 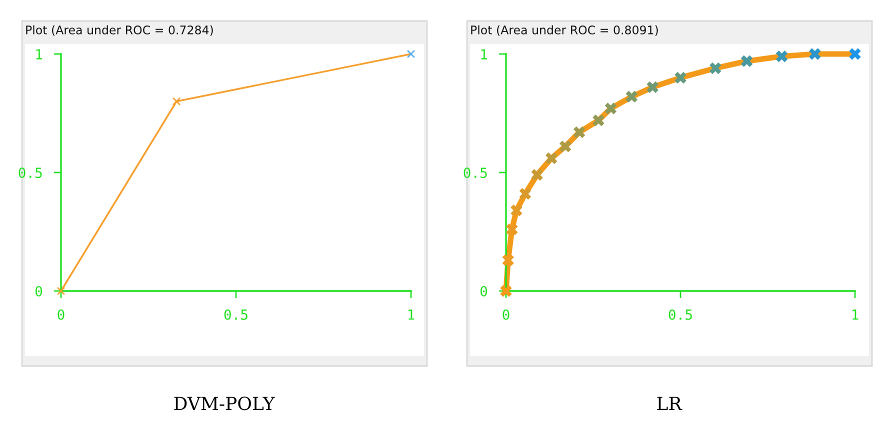 What do you see at coordinates (669, 403) in the screenshot?
I see `text: LR` at bounding box center [669, 403].